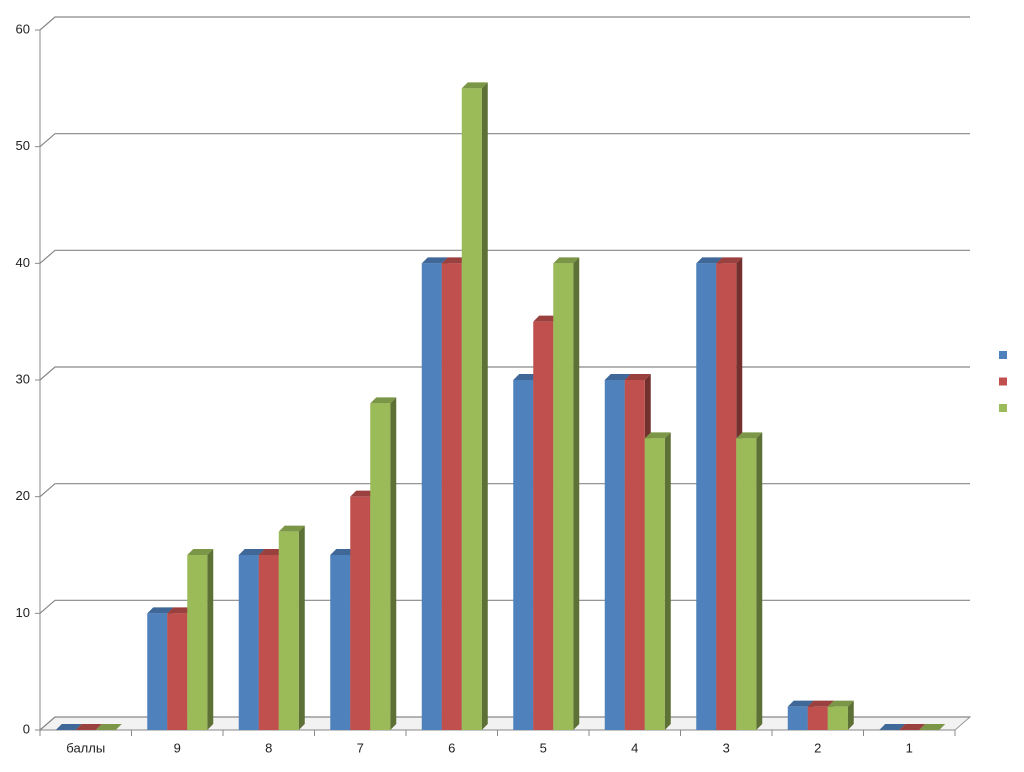 Image resolution: width=1024 pixels, height=772 pixels. I want to click on y-tick-label: 50, so click(23, 145).